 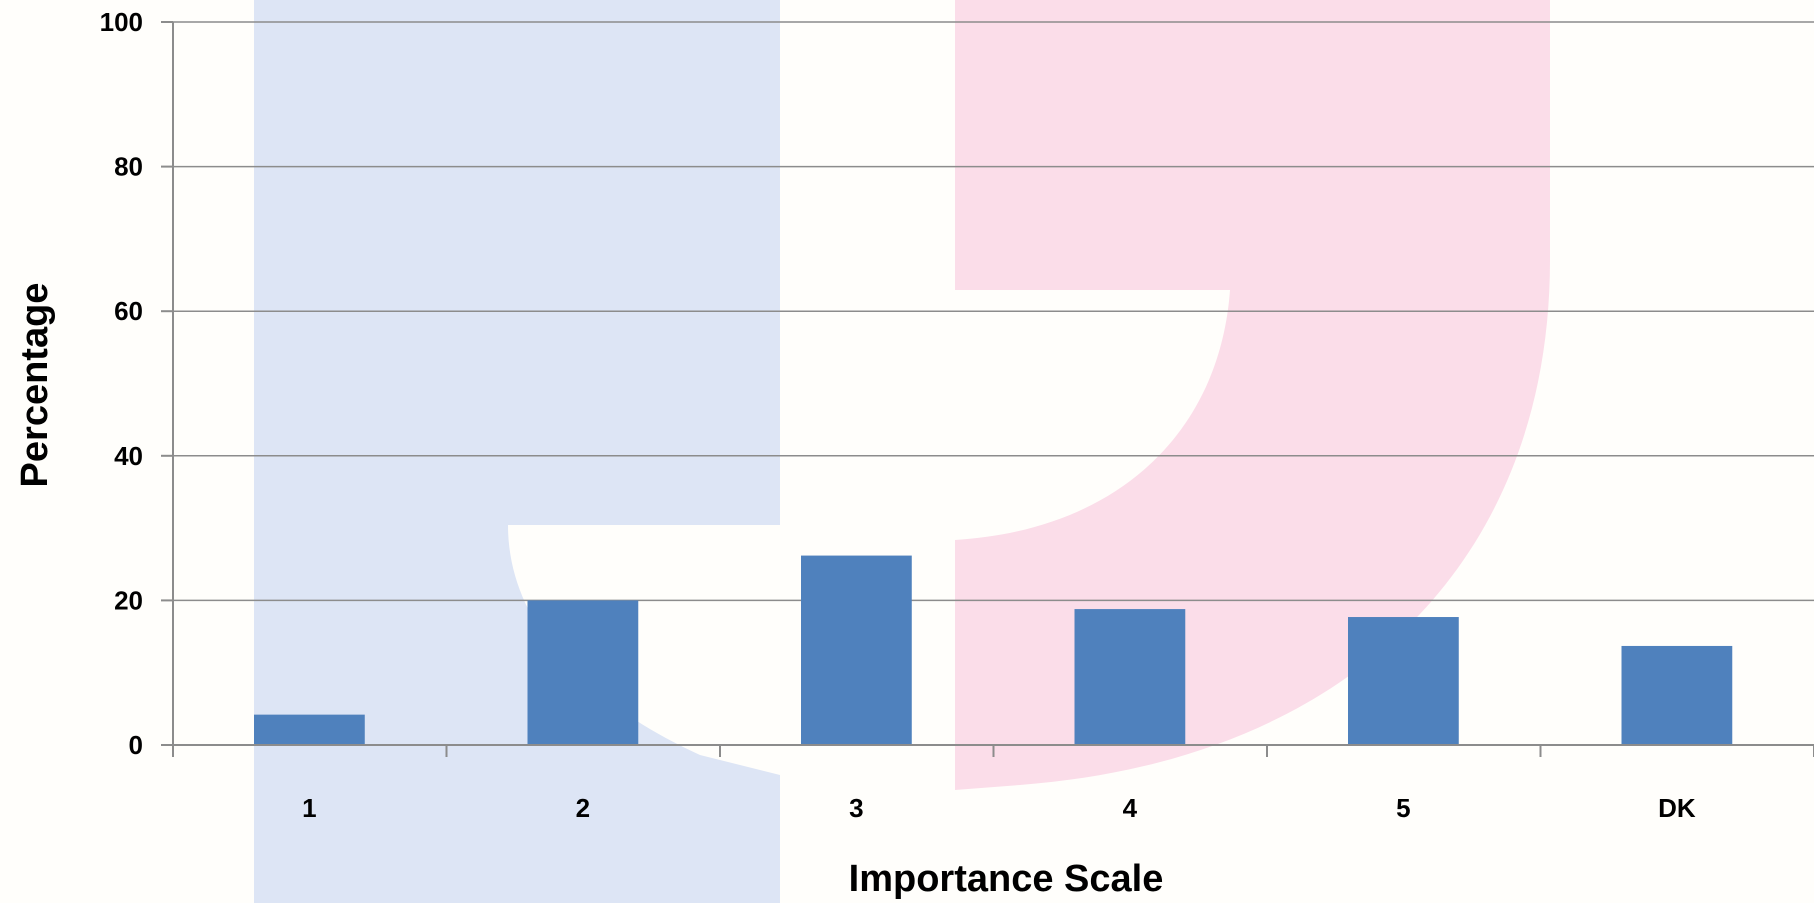 What do you see at coordinates (128, 456) in the screenshot?
I see `y-tick-label-40: 40` at bounding box center [128, 456].